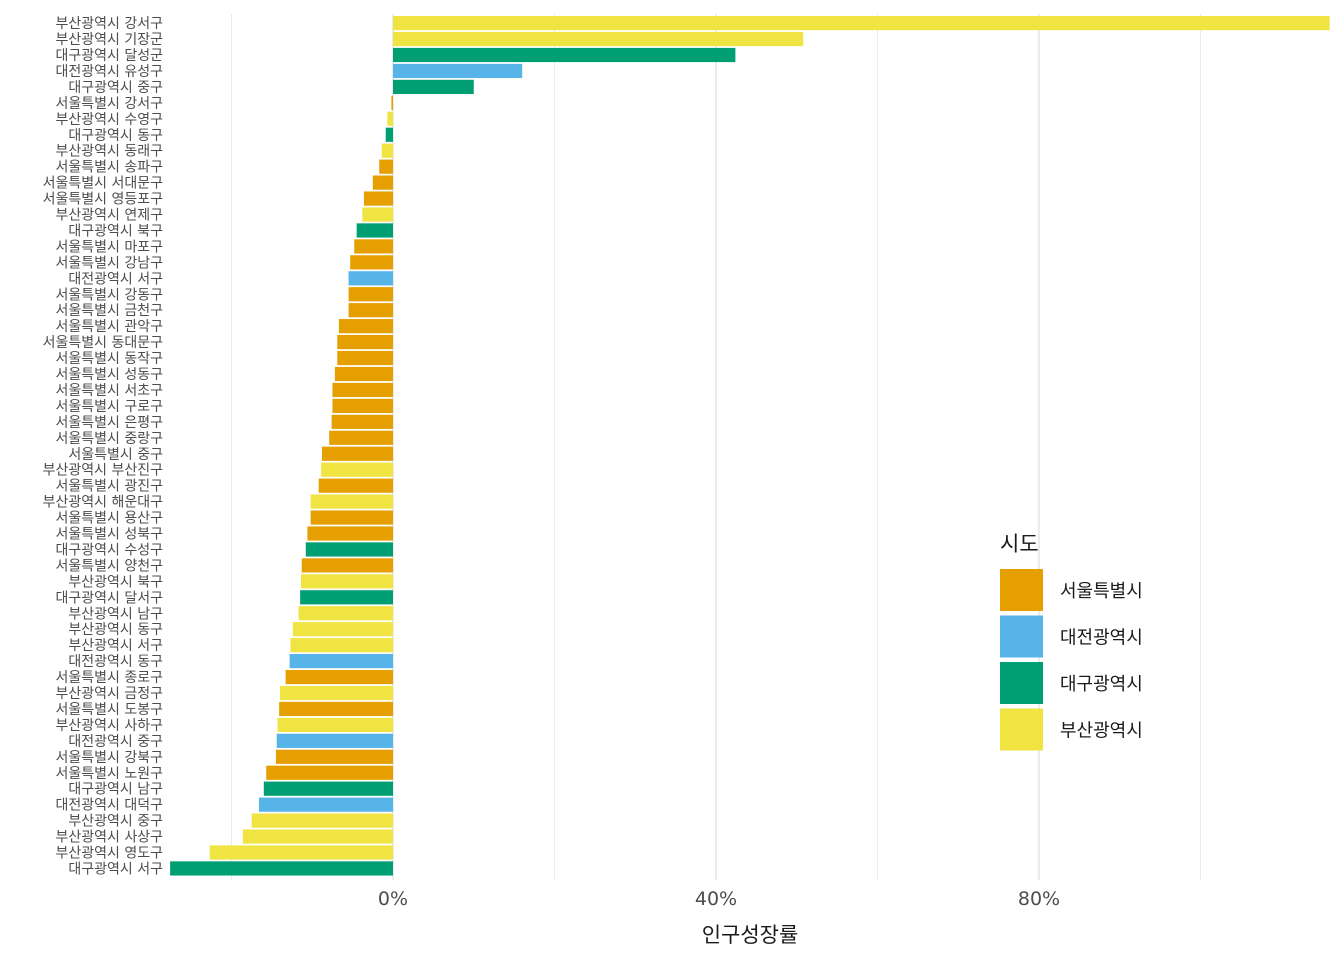 The image size is (1344, 960). Describe the element at coordinates (1101, 591) in the screenshot. I see `legend-label: 서울특별시` at that location.